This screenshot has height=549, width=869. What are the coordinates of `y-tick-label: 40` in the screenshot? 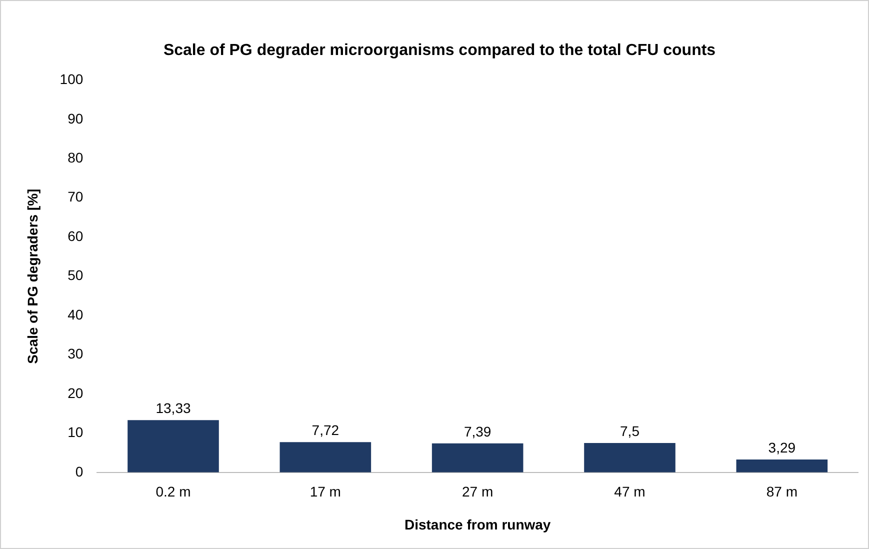 It's located at (76, 314).